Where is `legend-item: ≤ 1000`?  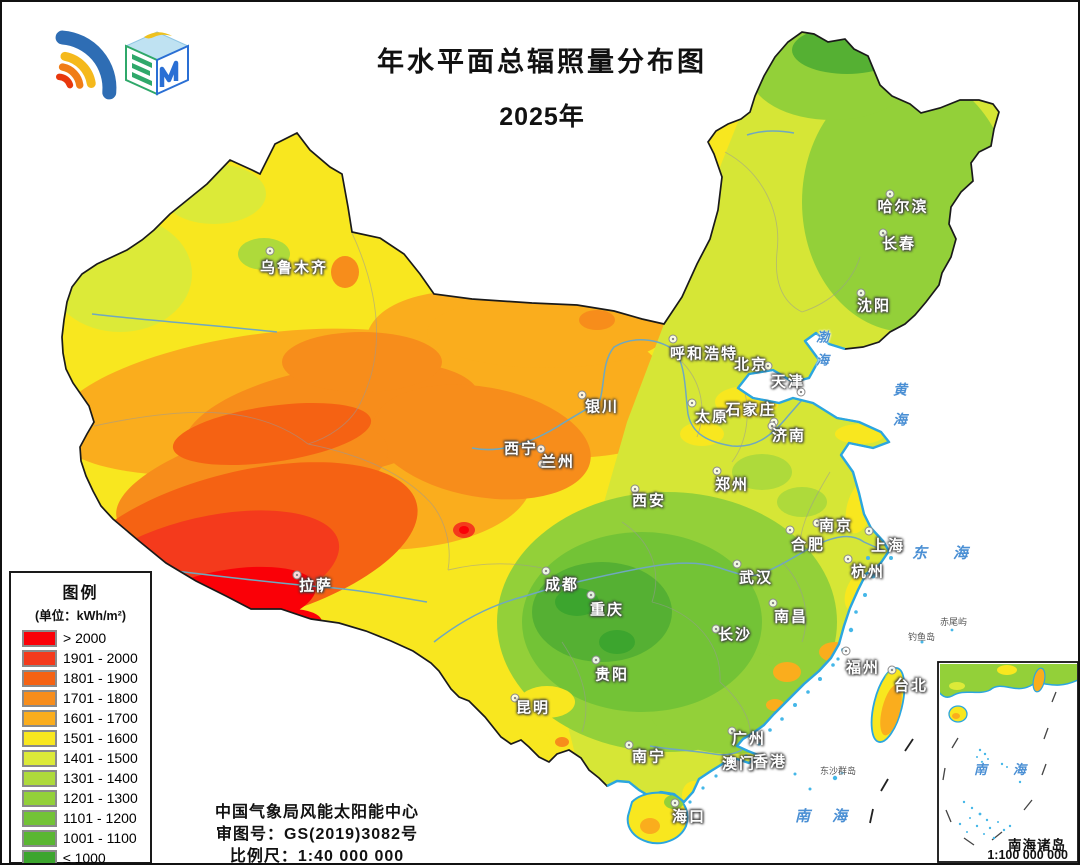 legend-item: ≤ 1000 is located at coordinates (80, 856).